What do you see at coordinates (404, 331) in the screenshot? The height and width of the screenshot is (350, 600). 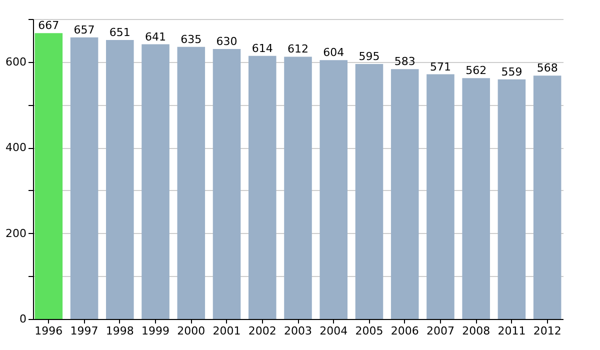 I see `x-tick-label: 2006` at bounding box center [404, 331].